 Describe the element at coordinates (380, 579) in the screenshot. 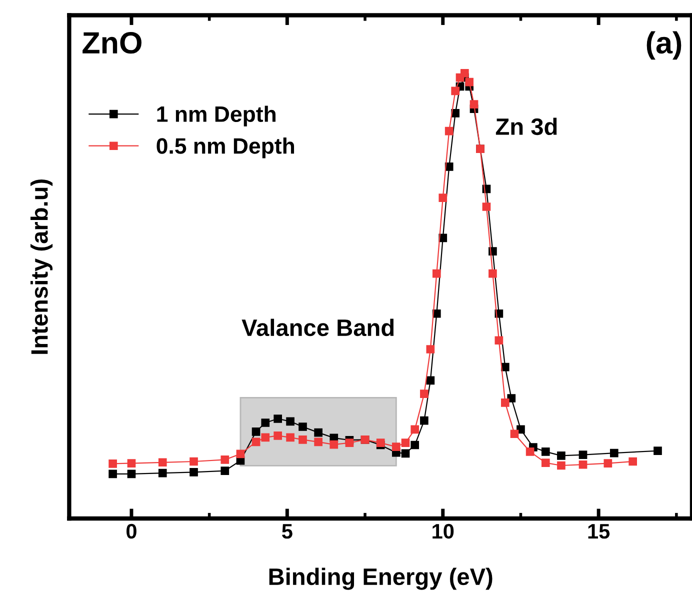

I see `x-axis-title: Binding Energy (eV)` at that location.